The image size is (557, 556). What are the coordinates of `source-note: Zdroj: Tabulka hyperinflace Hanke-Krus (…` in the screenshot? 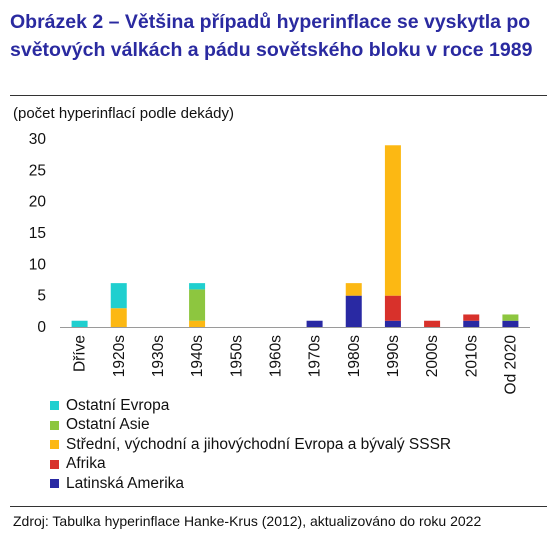 It's located at (247, 521).